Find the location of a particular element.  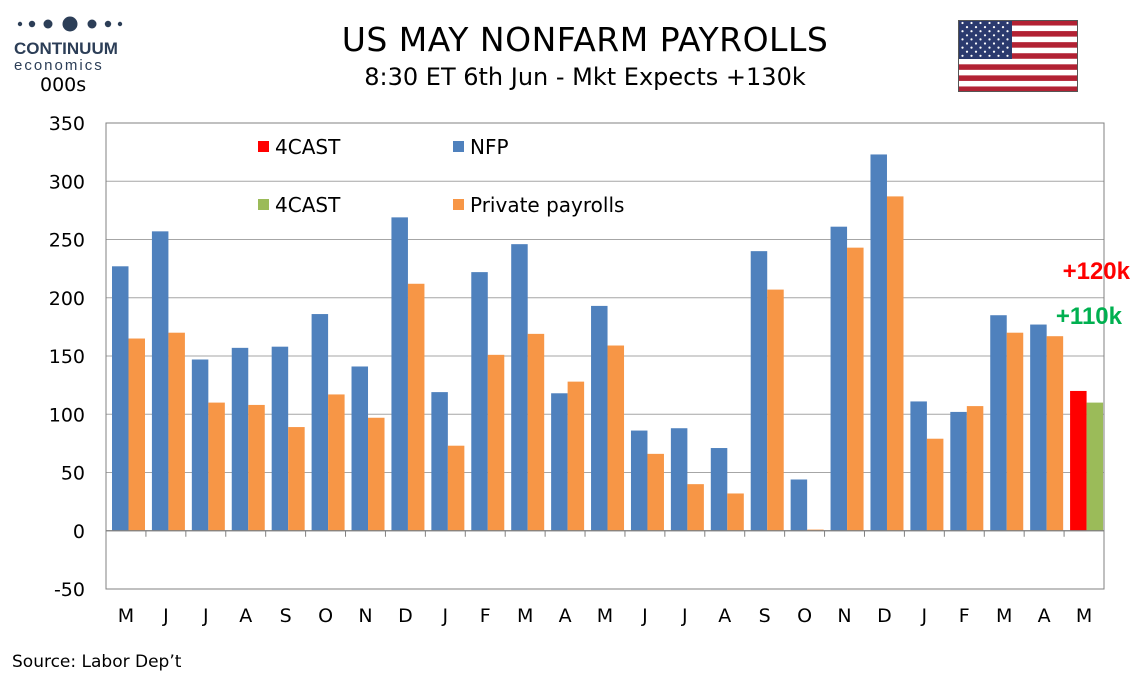

y-tick-label: 100 is located at coordinates (67, 415).